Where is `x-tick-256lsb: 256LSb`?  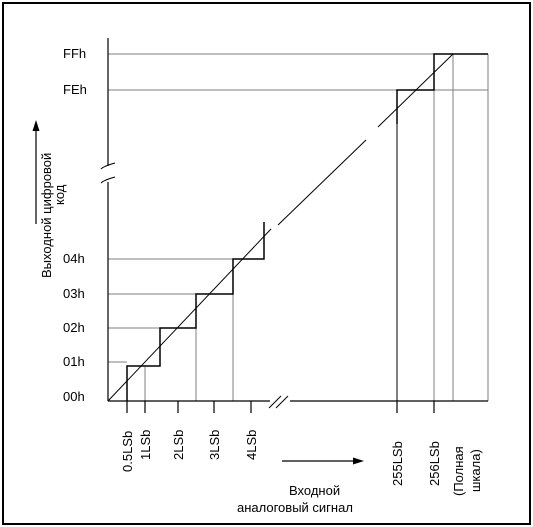 x-tick-256lsb: 256LSb is located at coordinates (434, 463).